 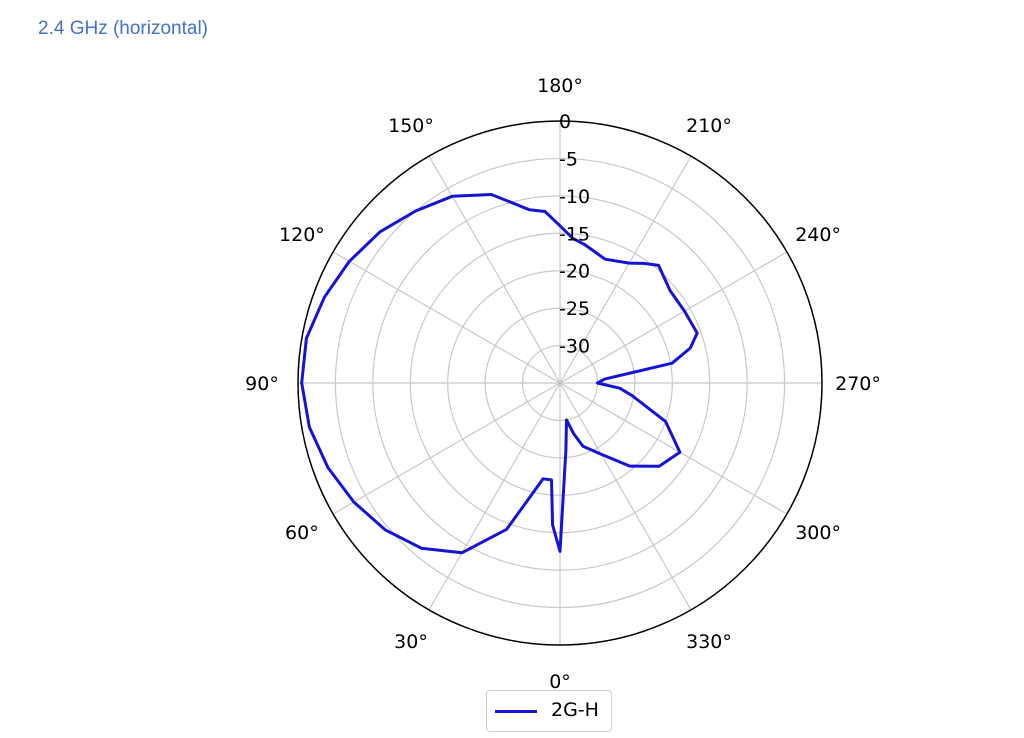 I want to click on angle-tick-label: 90°, so click(x=262, y=384).